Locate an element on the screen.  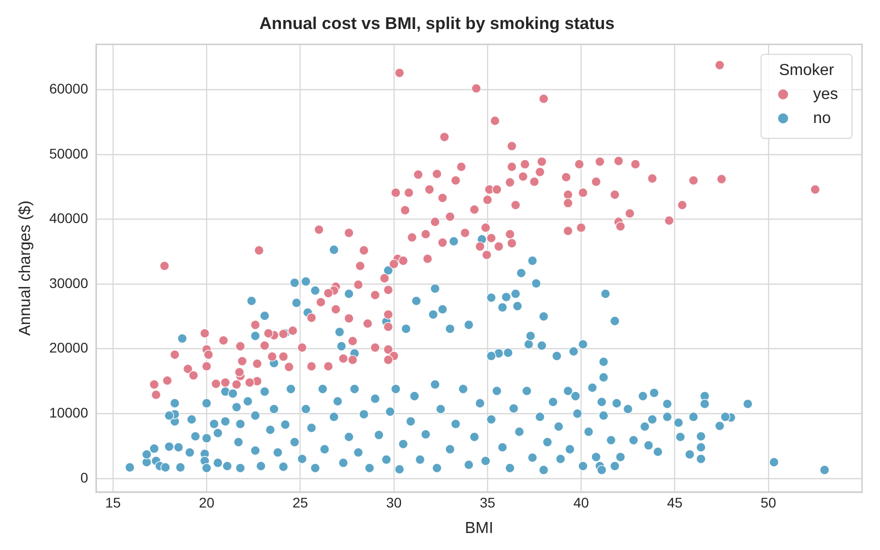
x-tick-label: 50 is located at coordinates (768, 502).